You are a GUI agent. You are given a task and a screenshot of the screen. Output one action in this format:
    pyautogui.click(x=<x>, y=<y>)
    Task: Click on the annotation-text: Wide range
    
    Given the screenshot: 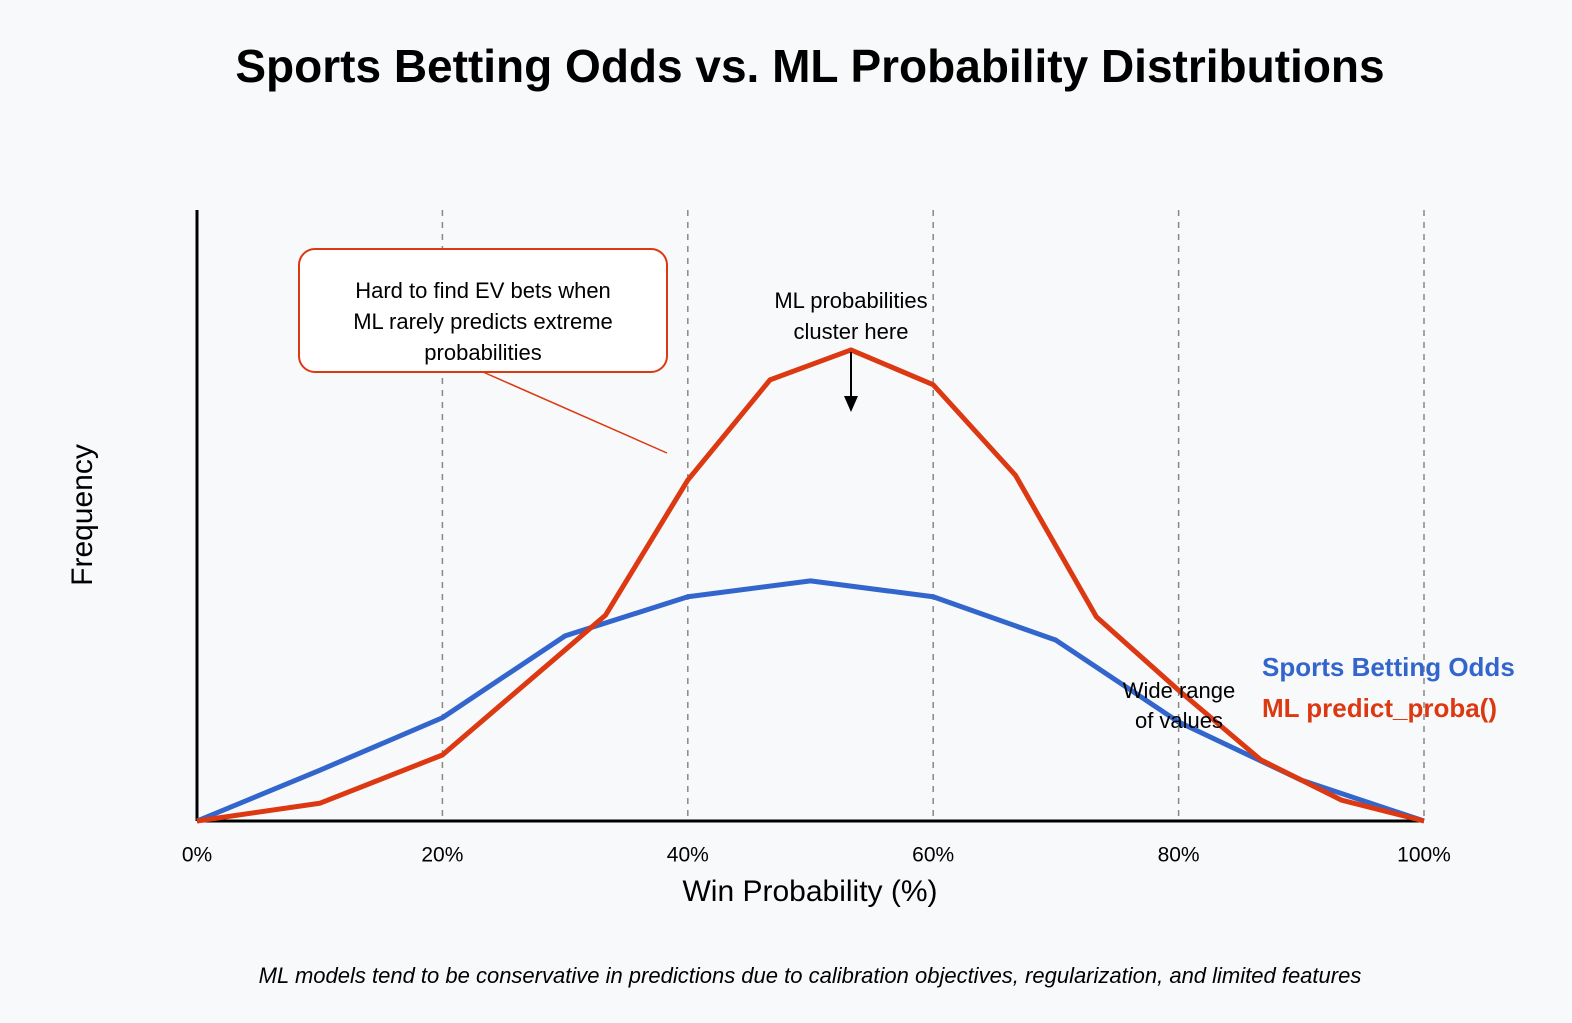 What is the action you would take?
    pyautogui.click(x=1179, y=690)
    